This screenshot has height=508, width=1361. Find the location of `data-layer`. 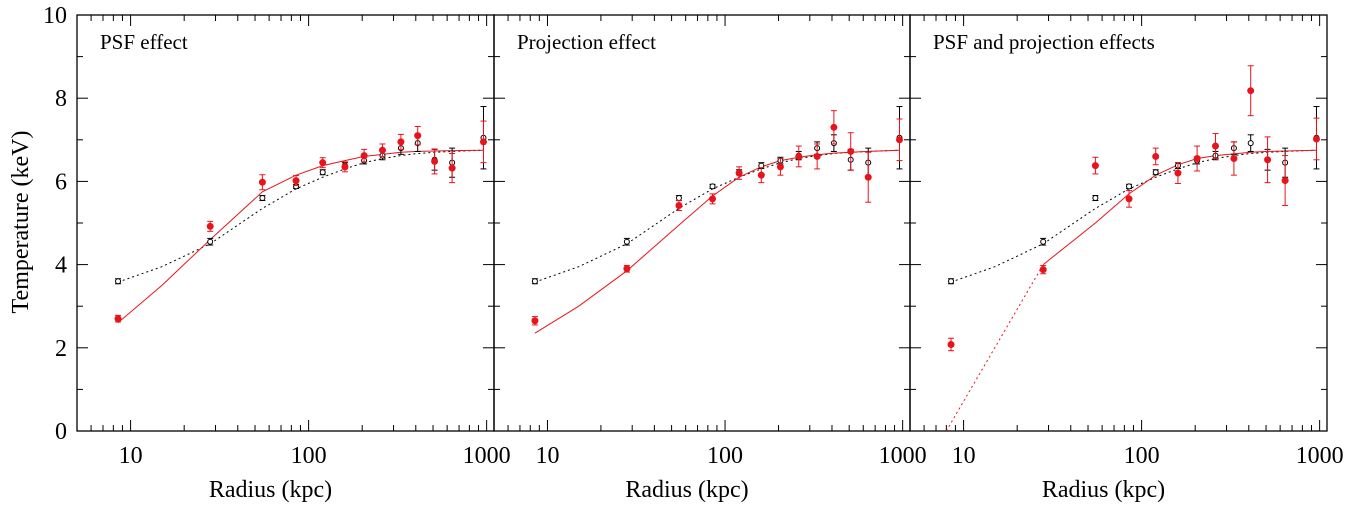

data-layer is located at coordinates (300, 215).